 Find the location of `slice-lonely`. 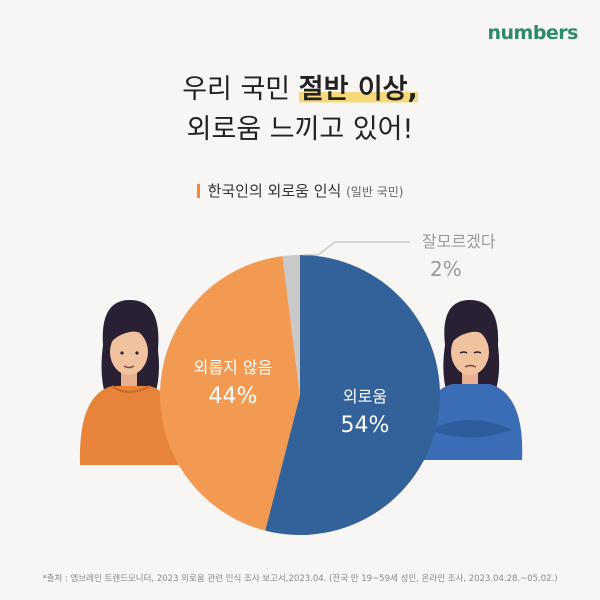

slice-lonely is located at coordinates (353, 395).